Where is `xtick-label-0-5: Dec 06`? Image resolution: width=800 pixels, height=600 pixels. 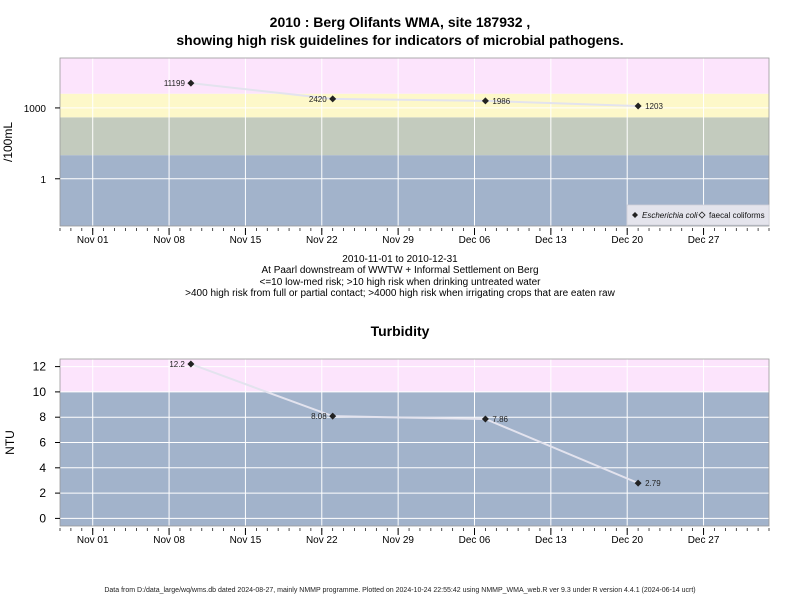
xtick-label-0-5: Dec 06 is located at coordinates (475, 240).